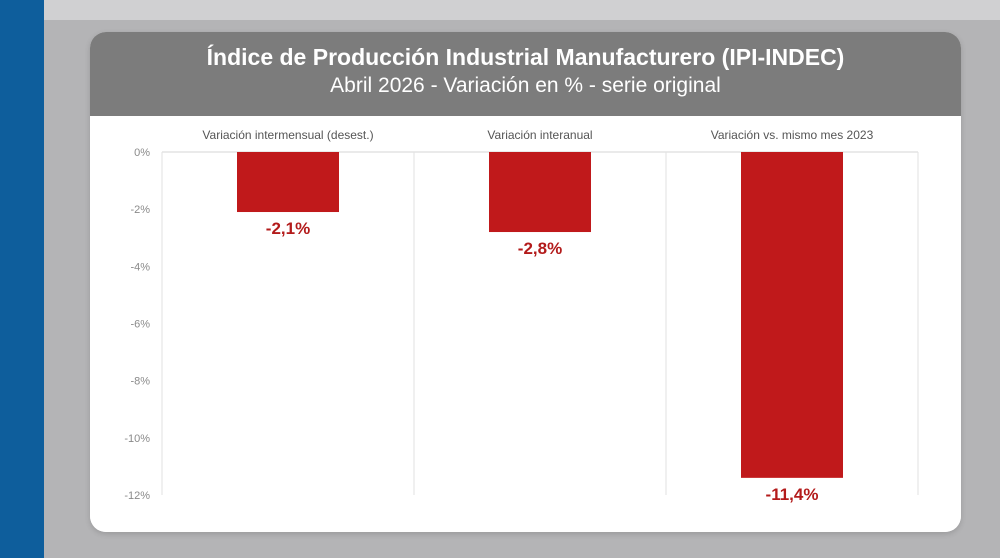  I want to click on y-tick-label: -10%, so click(137, 439).